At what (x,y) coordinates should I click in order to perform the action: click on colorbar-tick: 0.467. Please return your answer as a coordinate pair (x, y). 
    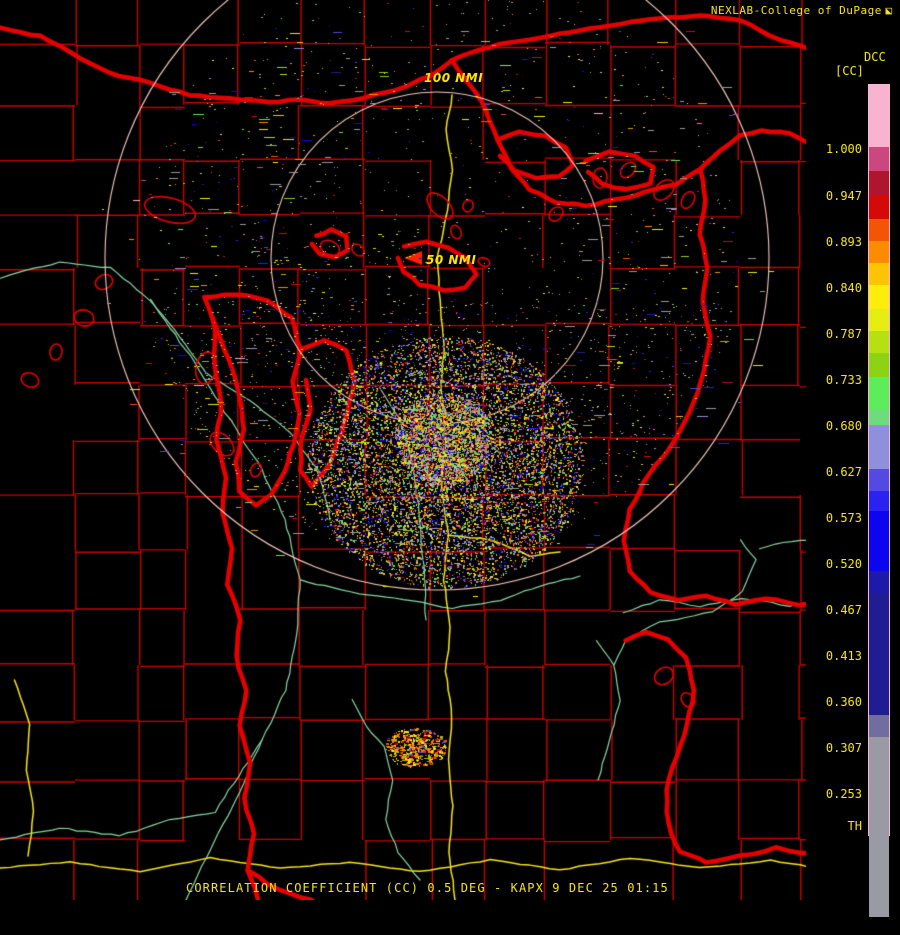
    Looking at the image, I should click on (843, 610).